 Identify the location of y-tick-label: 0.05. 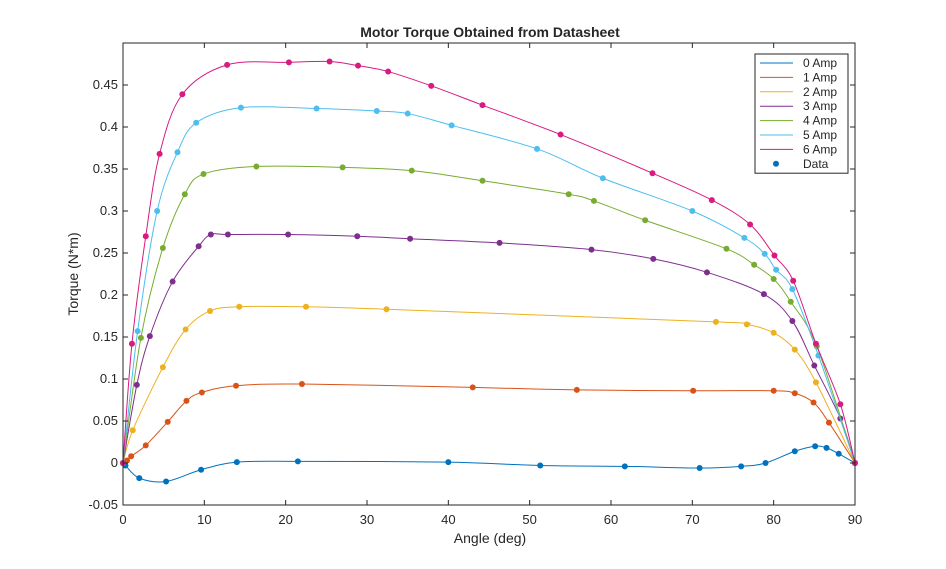
(105, 420).